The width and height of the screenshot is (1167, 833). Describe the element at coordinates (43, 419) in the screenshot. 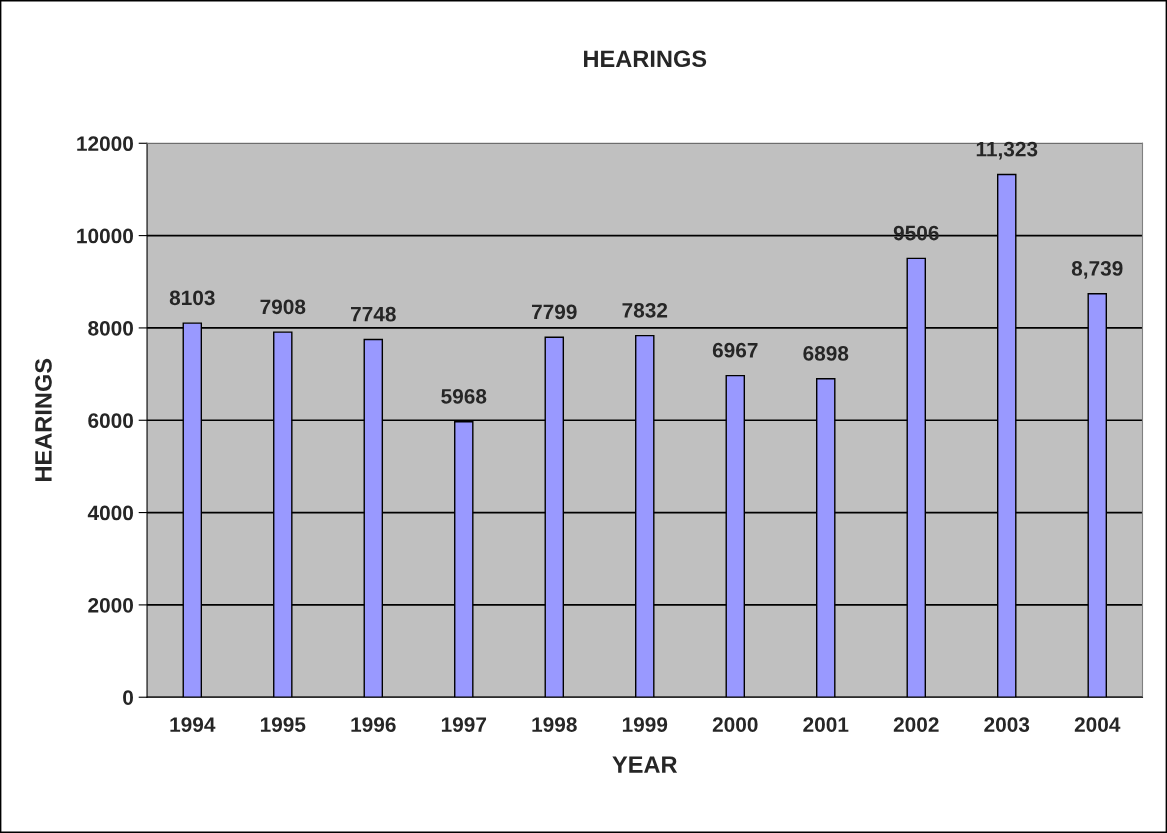

I see `y-axis-title: HEARINGS` at that location.